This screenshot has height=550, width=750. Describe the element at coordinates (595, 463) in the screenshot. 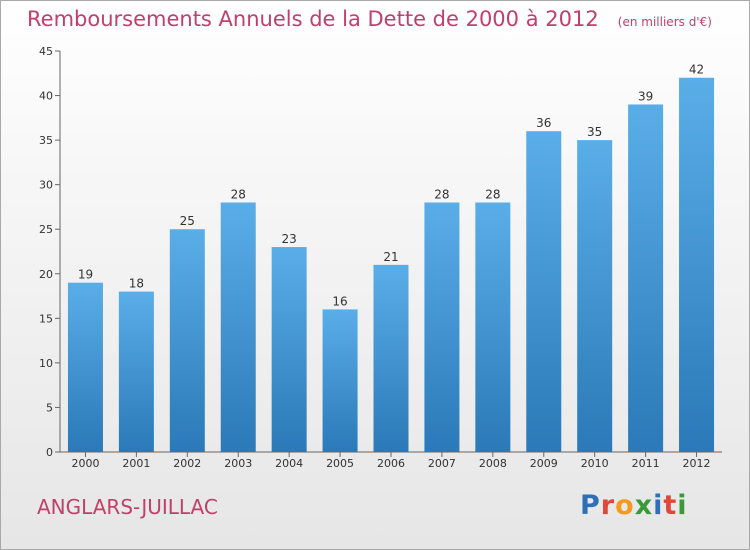

I see `x-tick-label: 2010` at that location.